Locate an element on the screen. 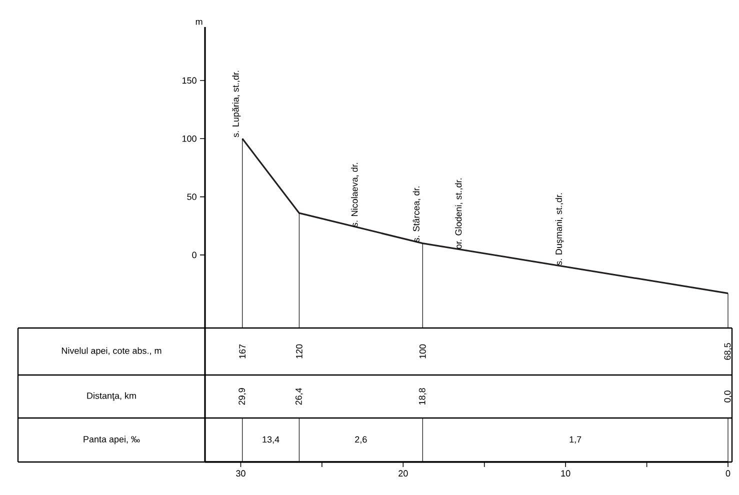 The width and height of the screenshot is (739, 495). annotation: 1,7 is located at coordinates (576, 440).